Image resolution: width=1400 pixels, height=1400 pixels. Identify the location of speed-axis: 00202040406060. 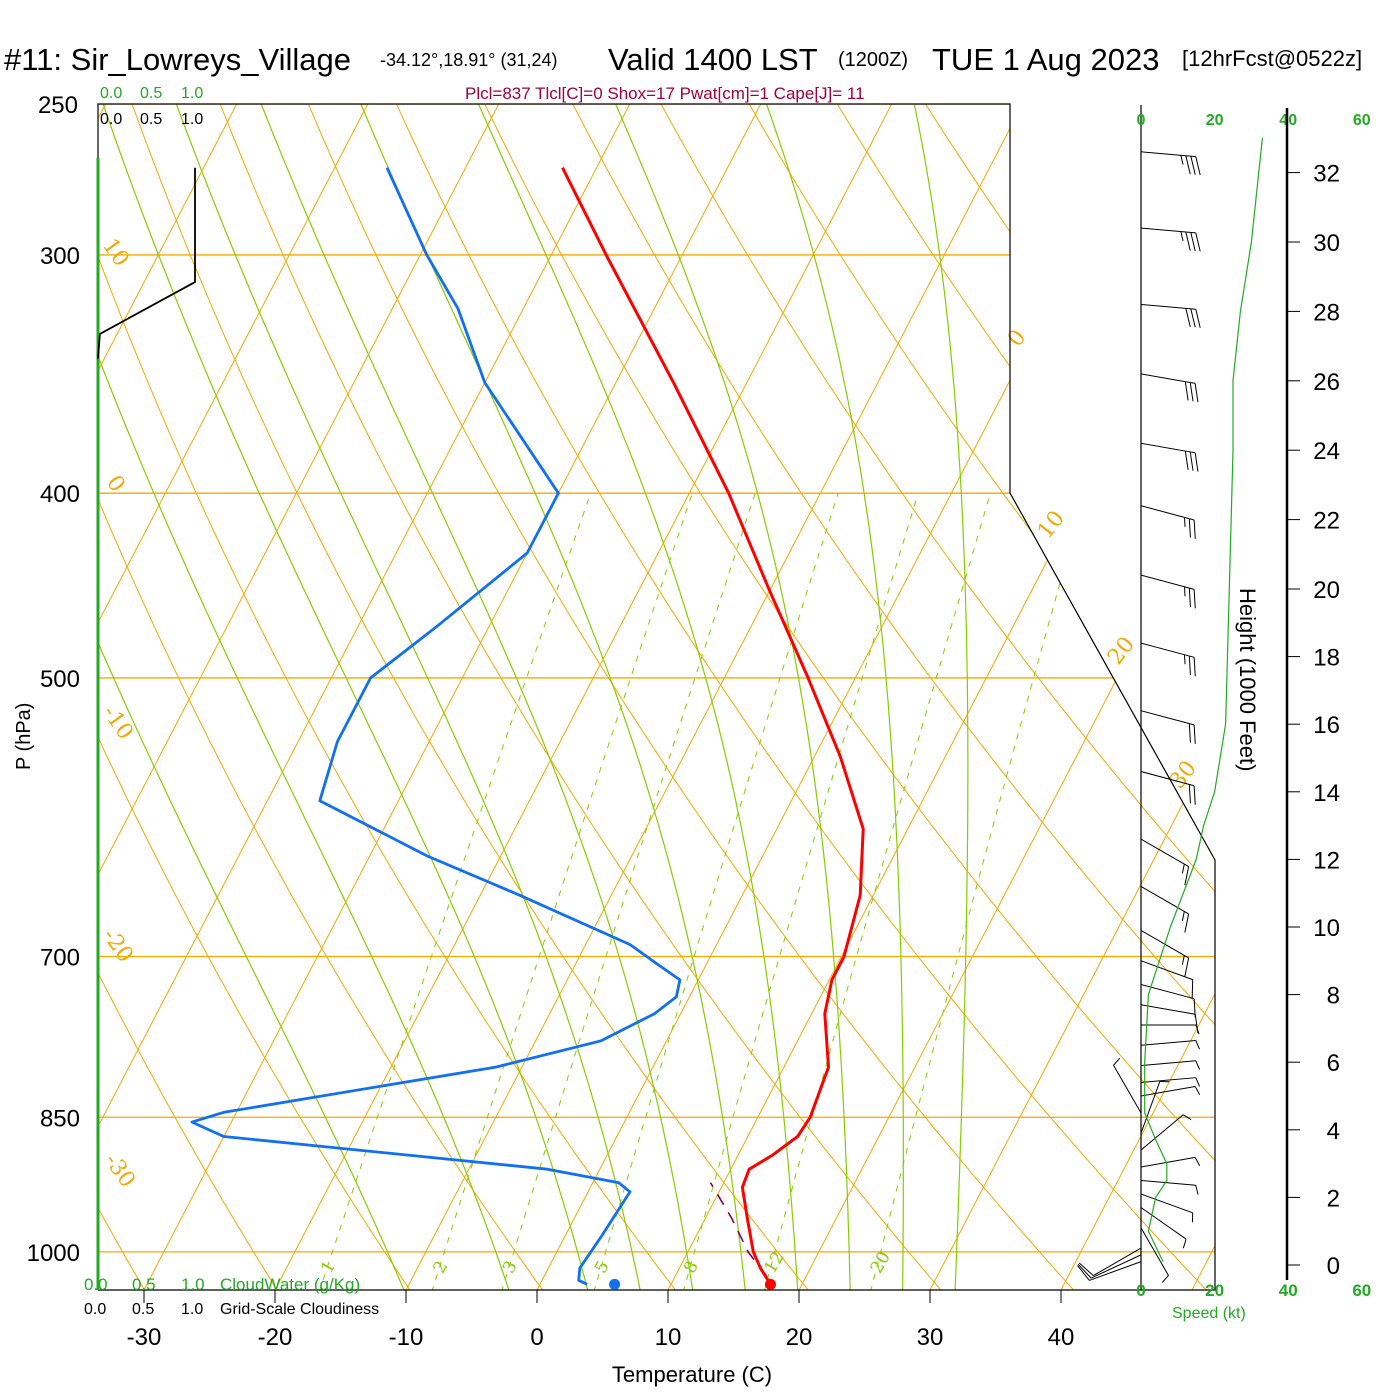
(1253, 706).